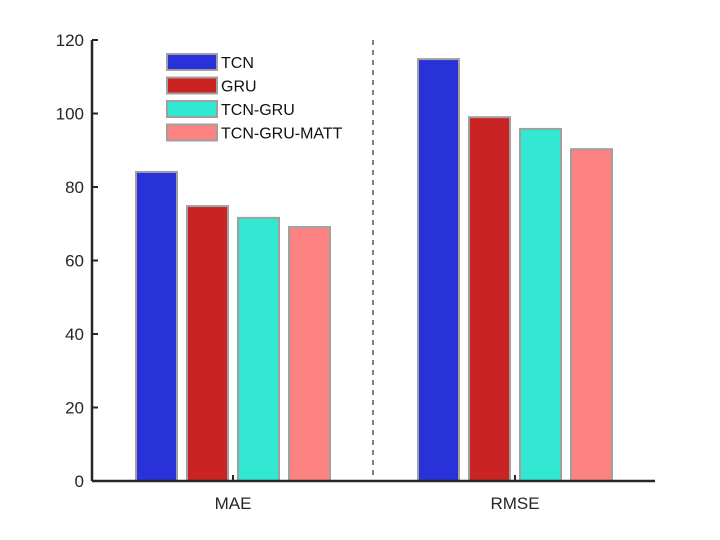 This screenshot has height=540, width=720. Describe the element at coordinates (192, 85) in the screenshot. I see `legend-swatch-gru` at that location.